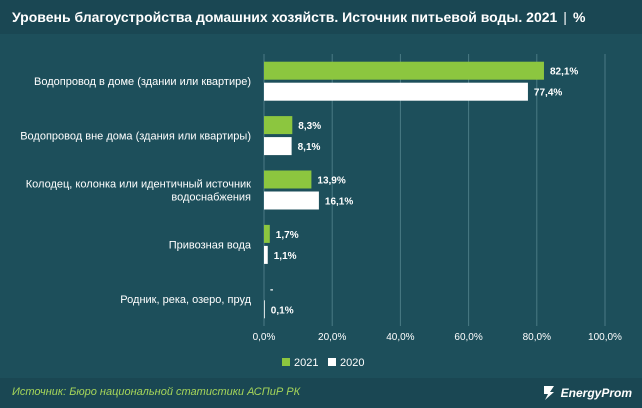 The width and height of the screenshot is (642, 408). I want to click on x-tick-label: 60,0%, so click(468, 337).